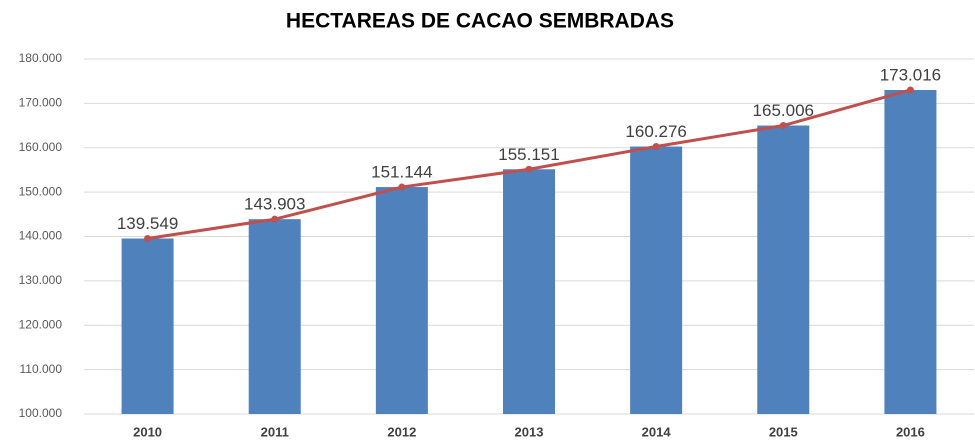 Image resolution: width=975 pixels, height=443 pixels. Describe the element at coordinates (274, 204) in the screenshot. I see `value-label: 143.903` at that location.